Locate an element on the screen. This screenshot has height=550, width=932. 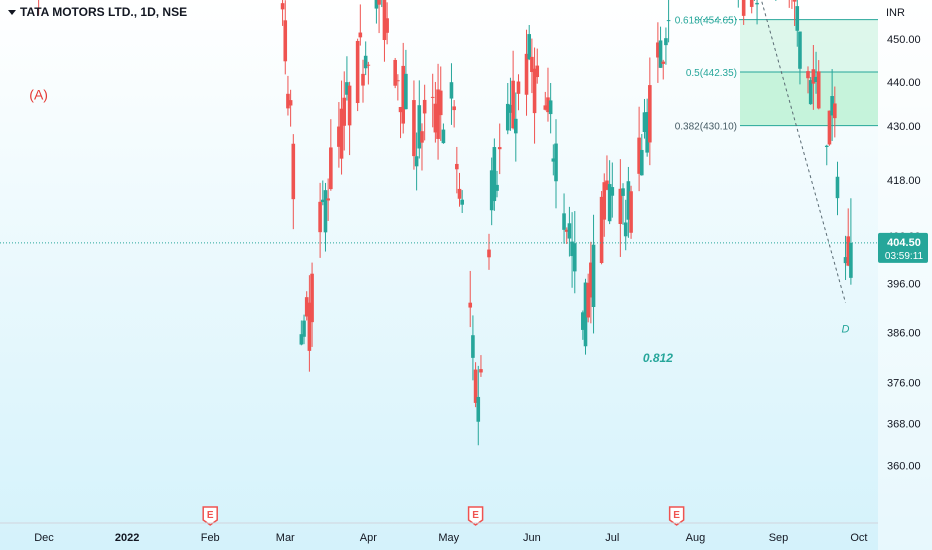
time-tick-label: May is located at coordinates (448, 538).